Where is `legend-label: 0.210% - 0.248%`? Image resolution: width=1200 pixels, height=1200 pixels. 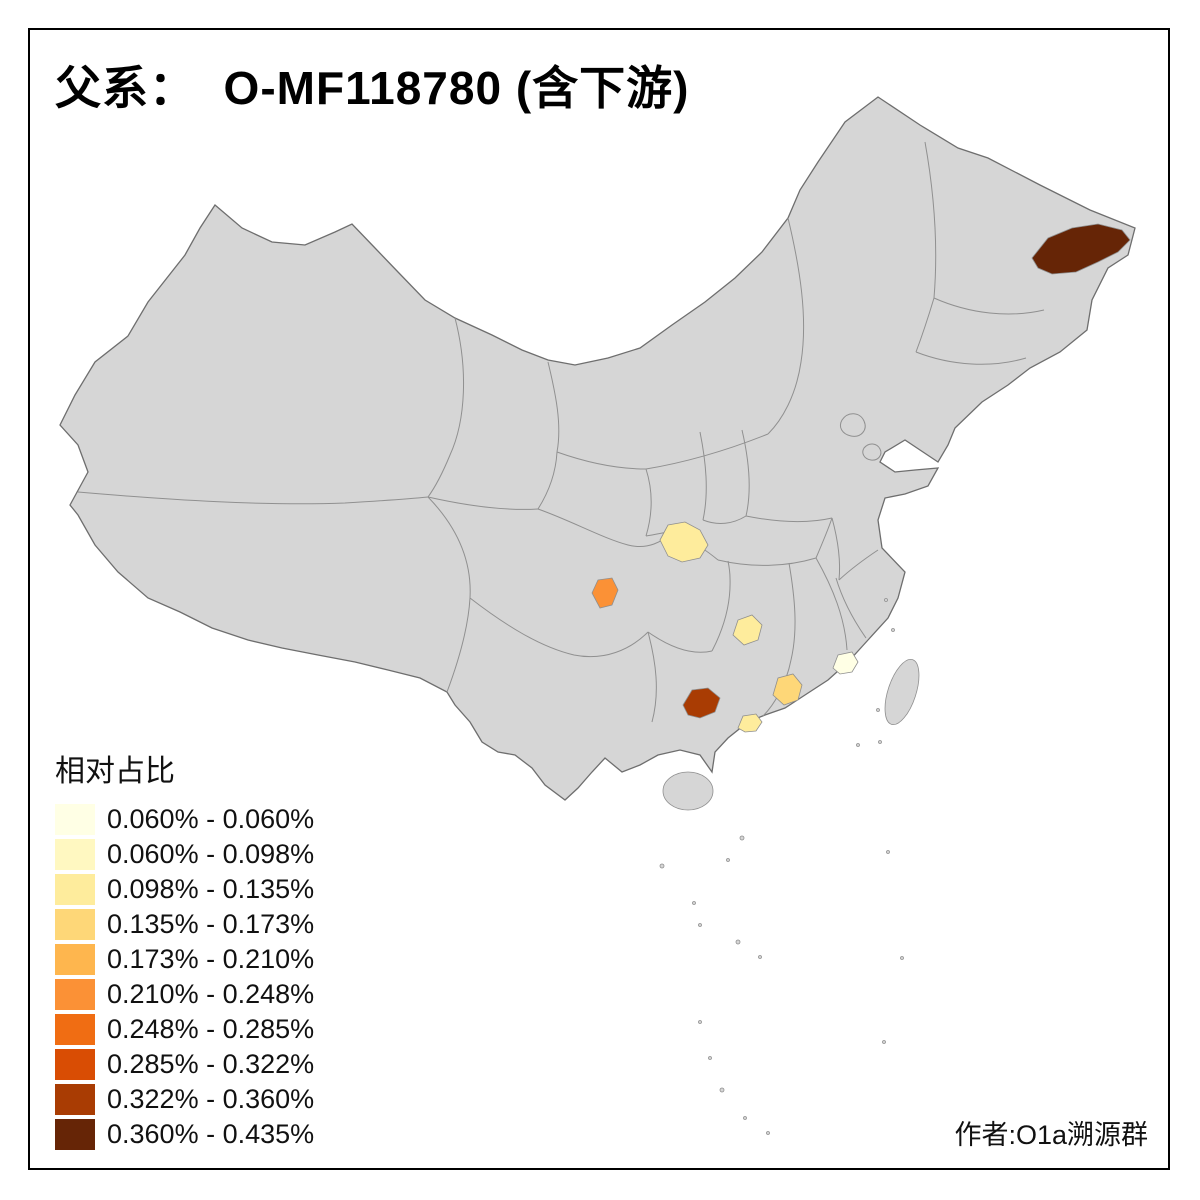 legend-label: 0.210% - 0.248% is located at coordinates (211, 994).